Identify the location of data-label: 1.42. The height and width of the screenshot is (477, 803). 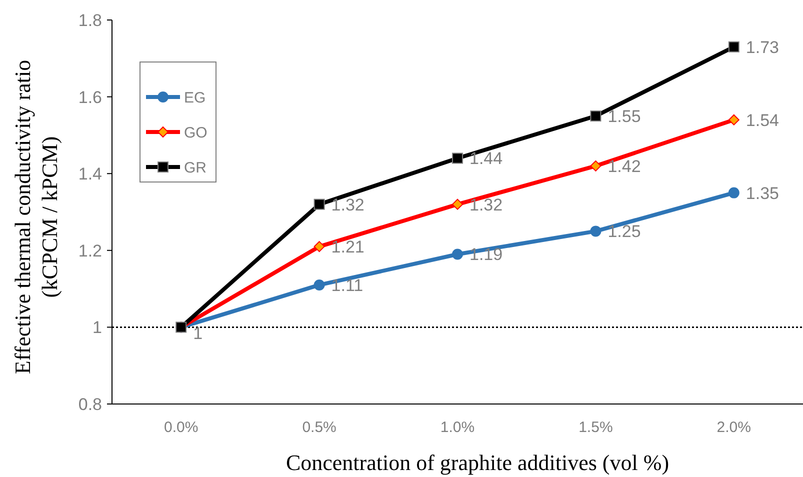
(624, 166).